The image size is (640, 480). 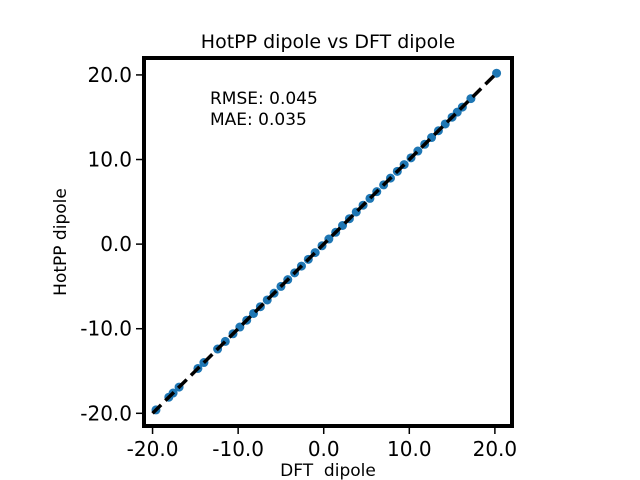 What do you see at coordinates (409, 449) in the screenshot?
I see `x-tick-label: 10.0` at bounding box center [409, 449].